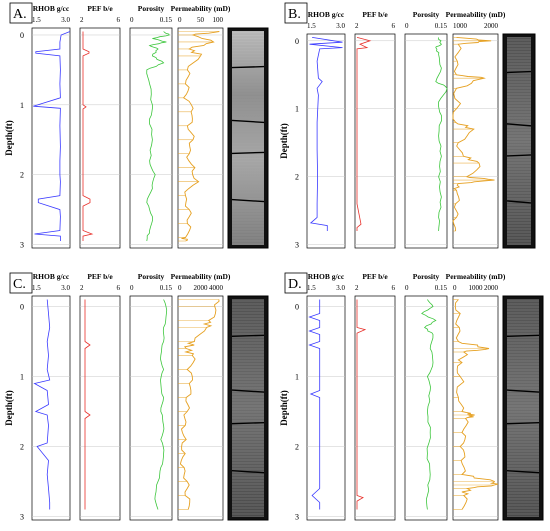 This screenshot has height=531, width=550. I want to click on panel-label: C., so click(19, 284).